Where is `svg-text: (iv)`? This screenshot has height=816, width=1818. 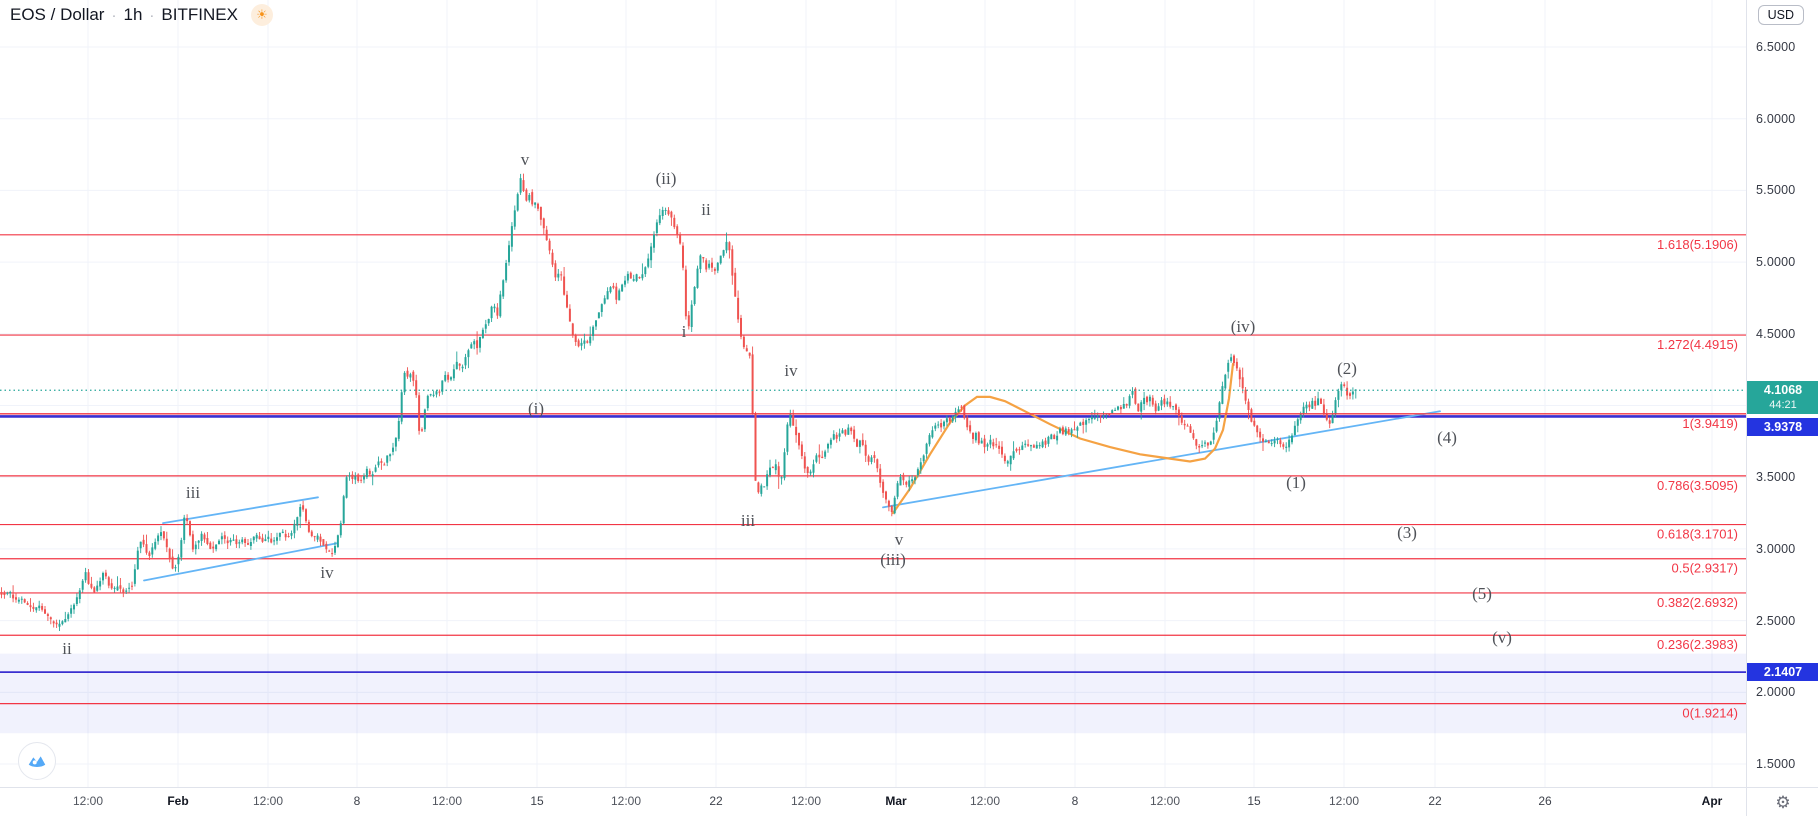 svg-text: (iv) is located at coordinates (1243, 326).